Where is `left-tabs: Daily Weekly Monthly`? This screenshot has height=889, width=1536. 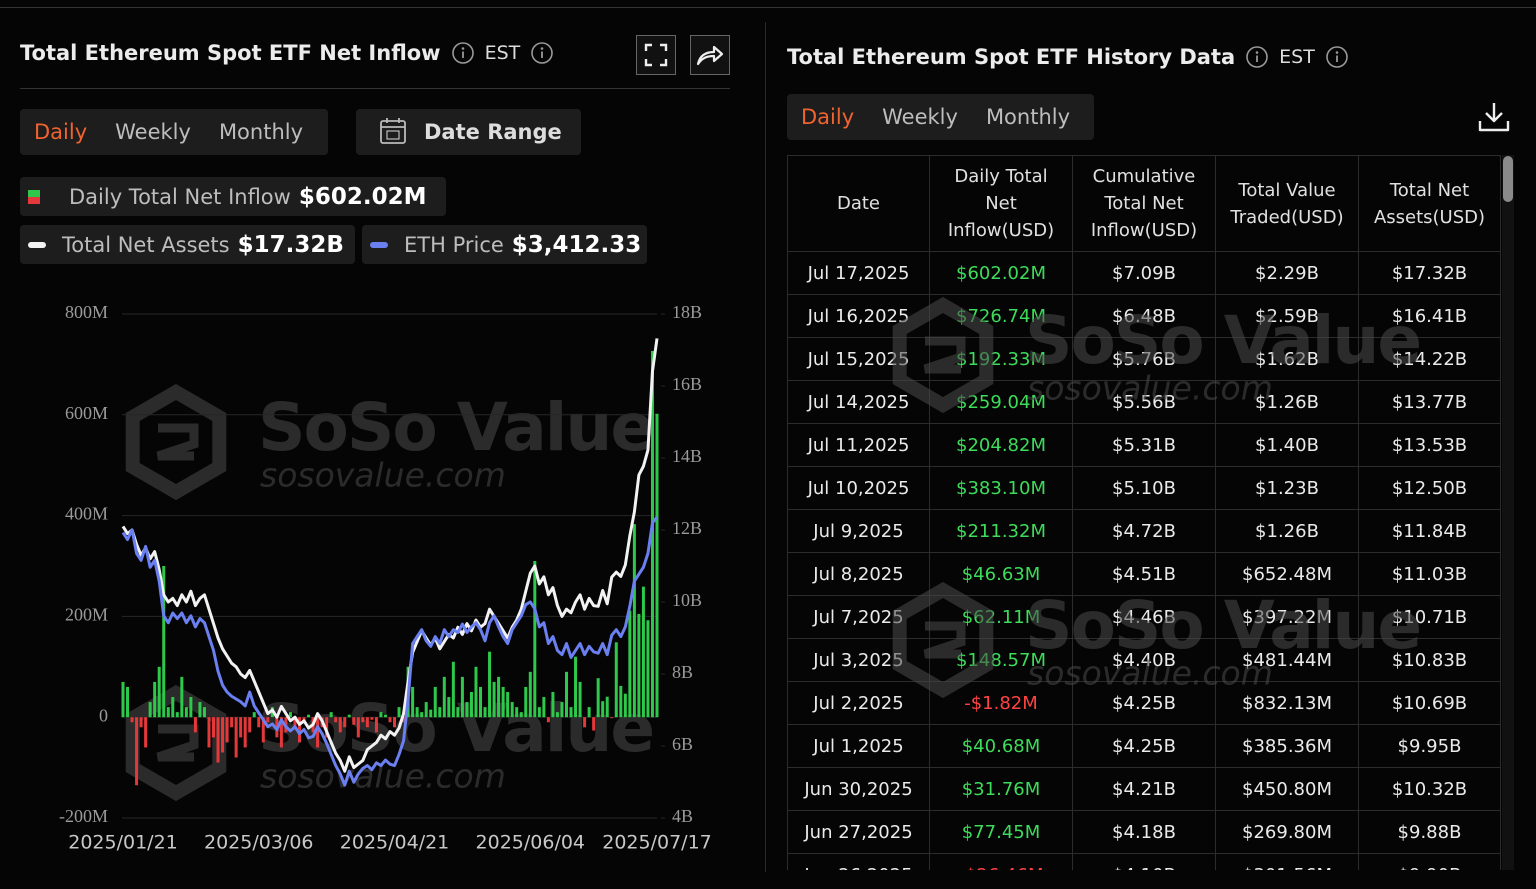 left-tabs: Daily Weekly Monthly is located at coordinates (174, 132).